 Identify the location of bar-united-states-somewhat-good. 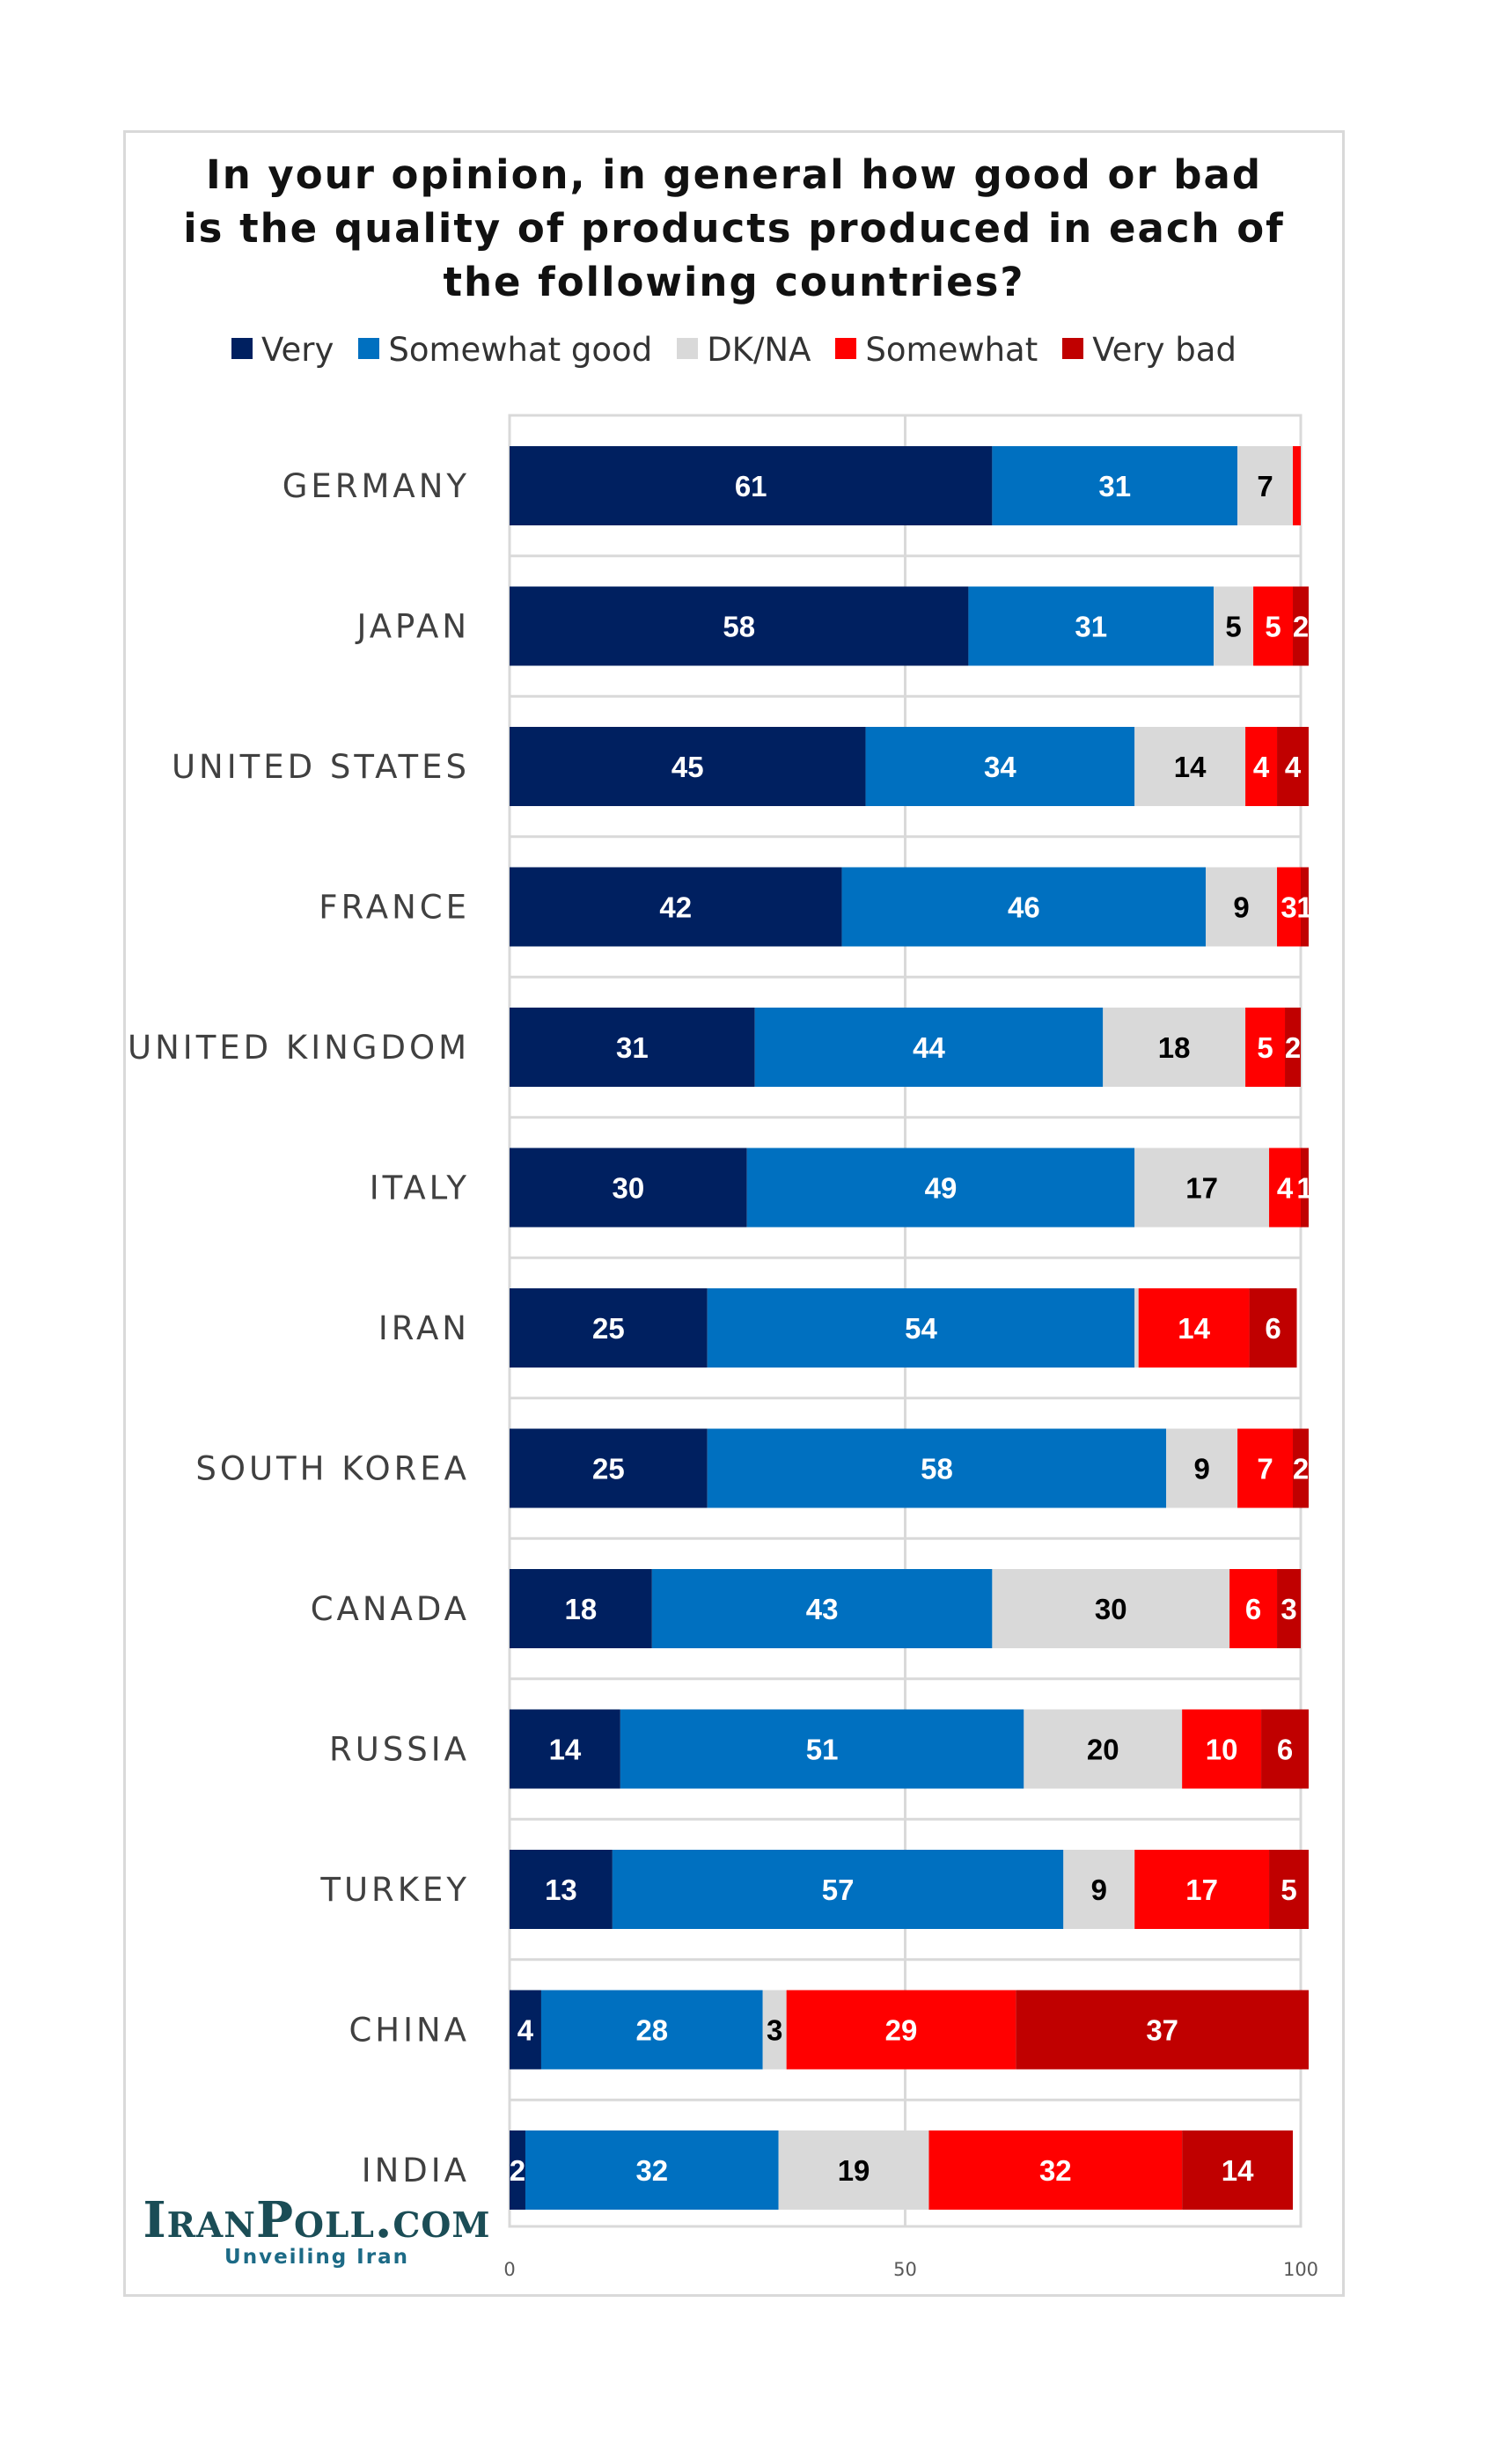
(1000, 767).